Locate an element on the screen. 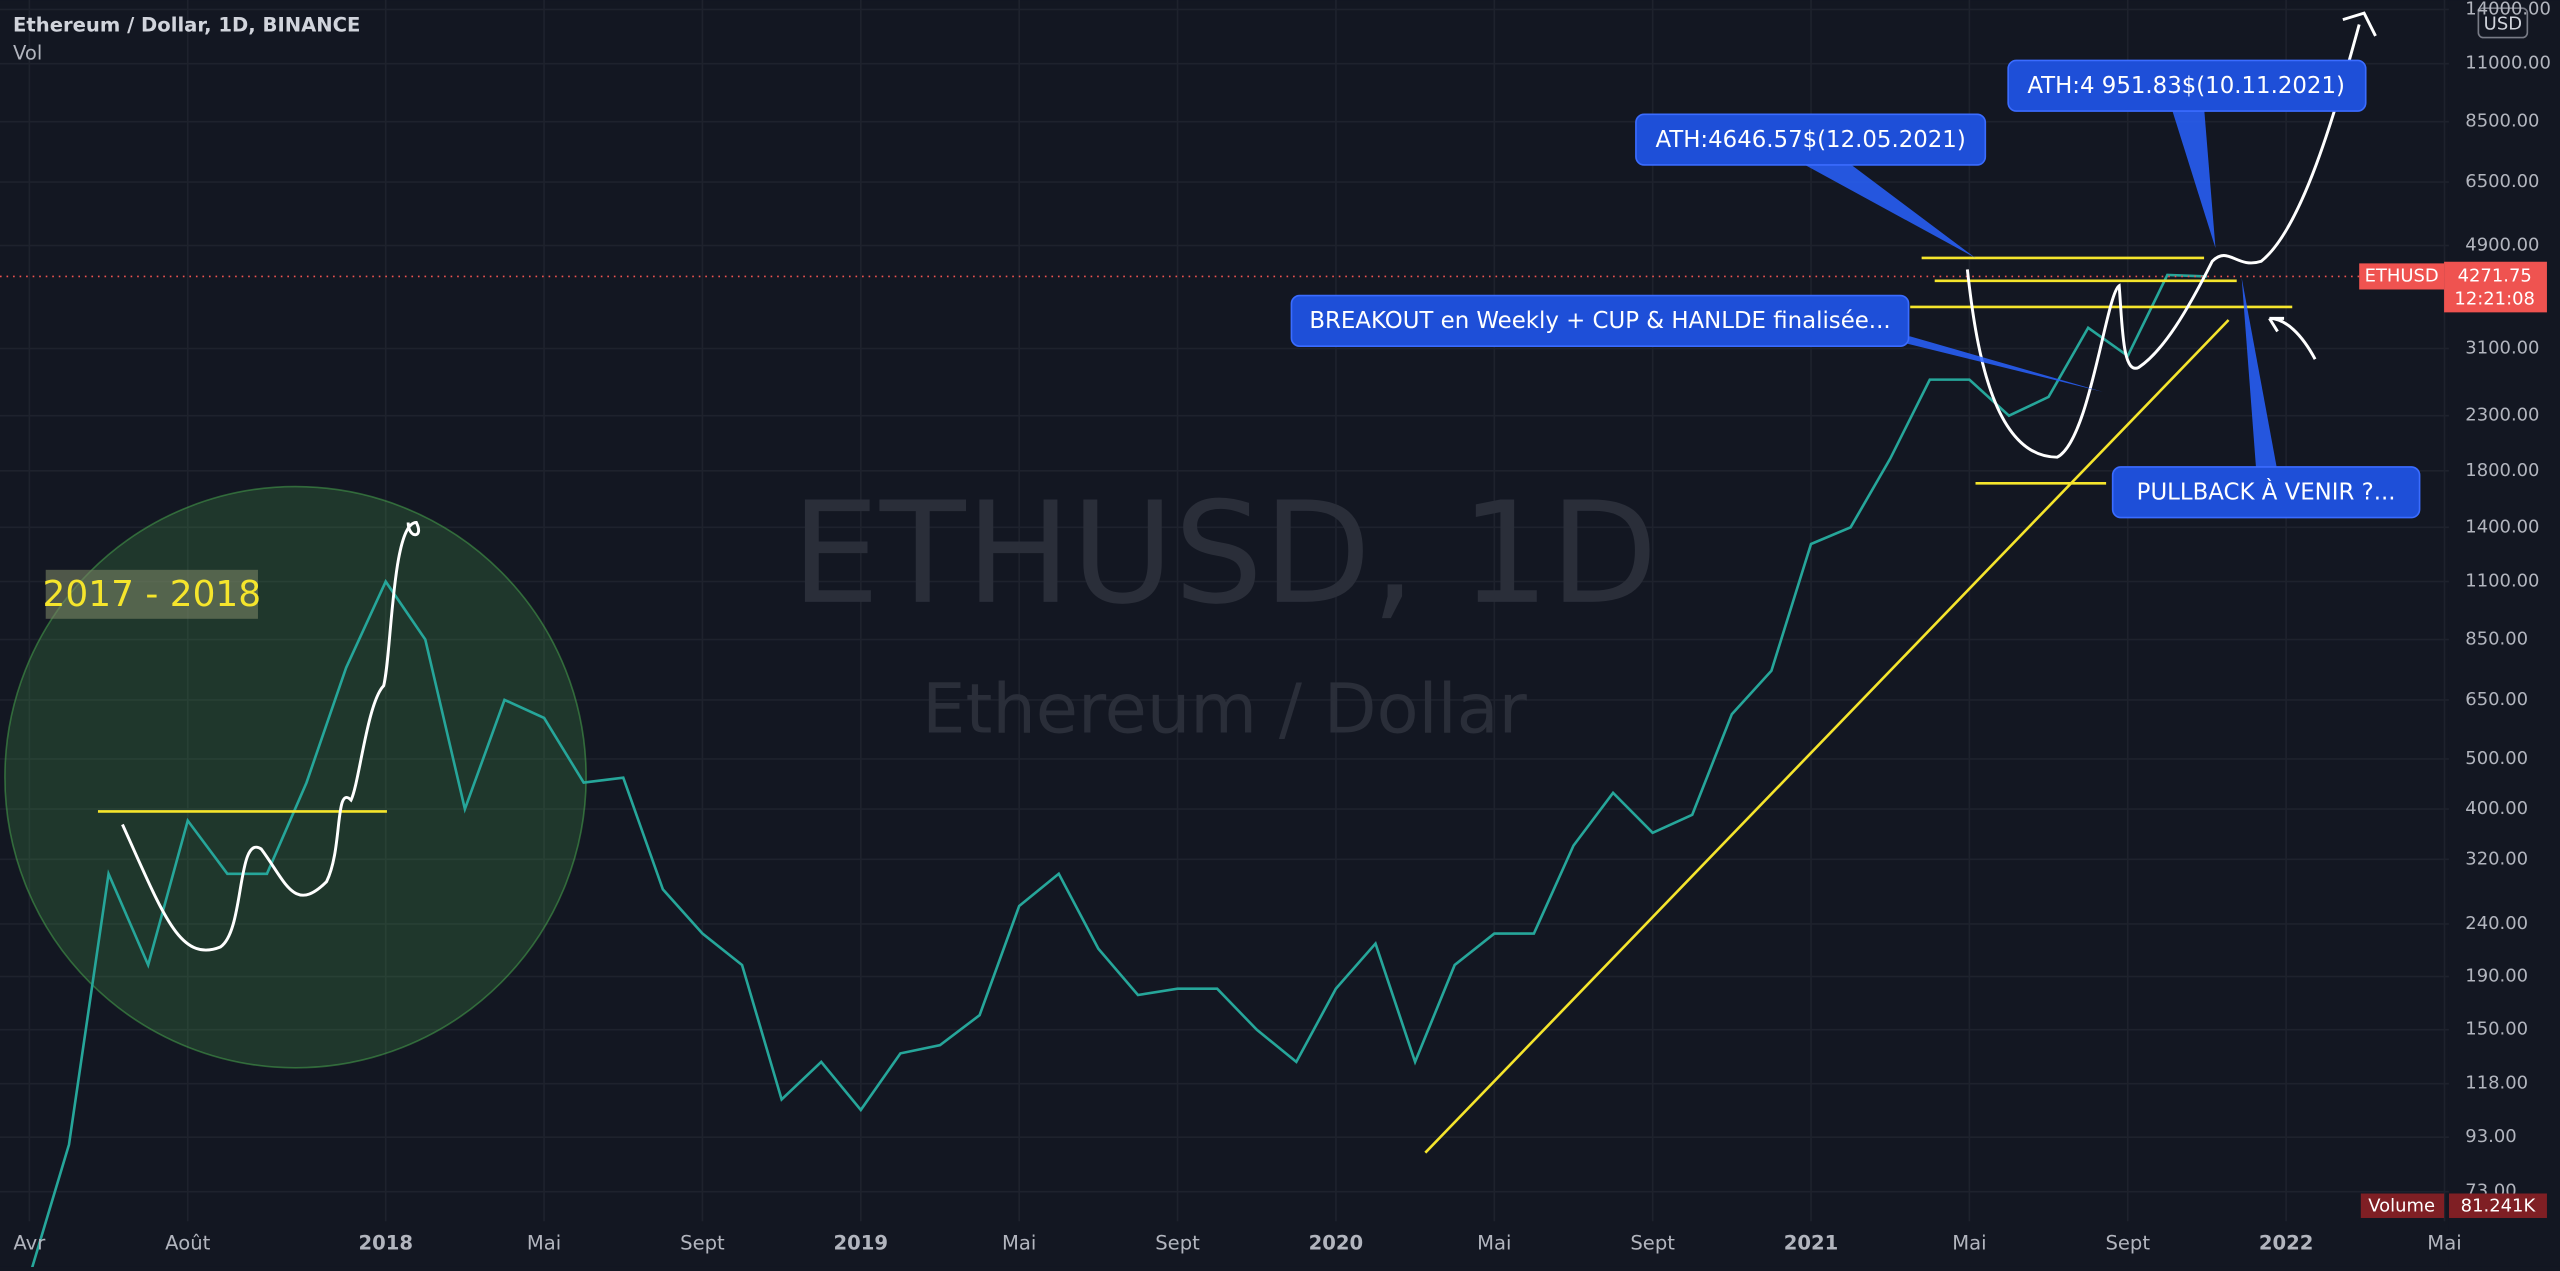 The height and width of the screenshot is (1271, 2560). y-tick-label: 400.00 is located at coordinates (2496, 808).